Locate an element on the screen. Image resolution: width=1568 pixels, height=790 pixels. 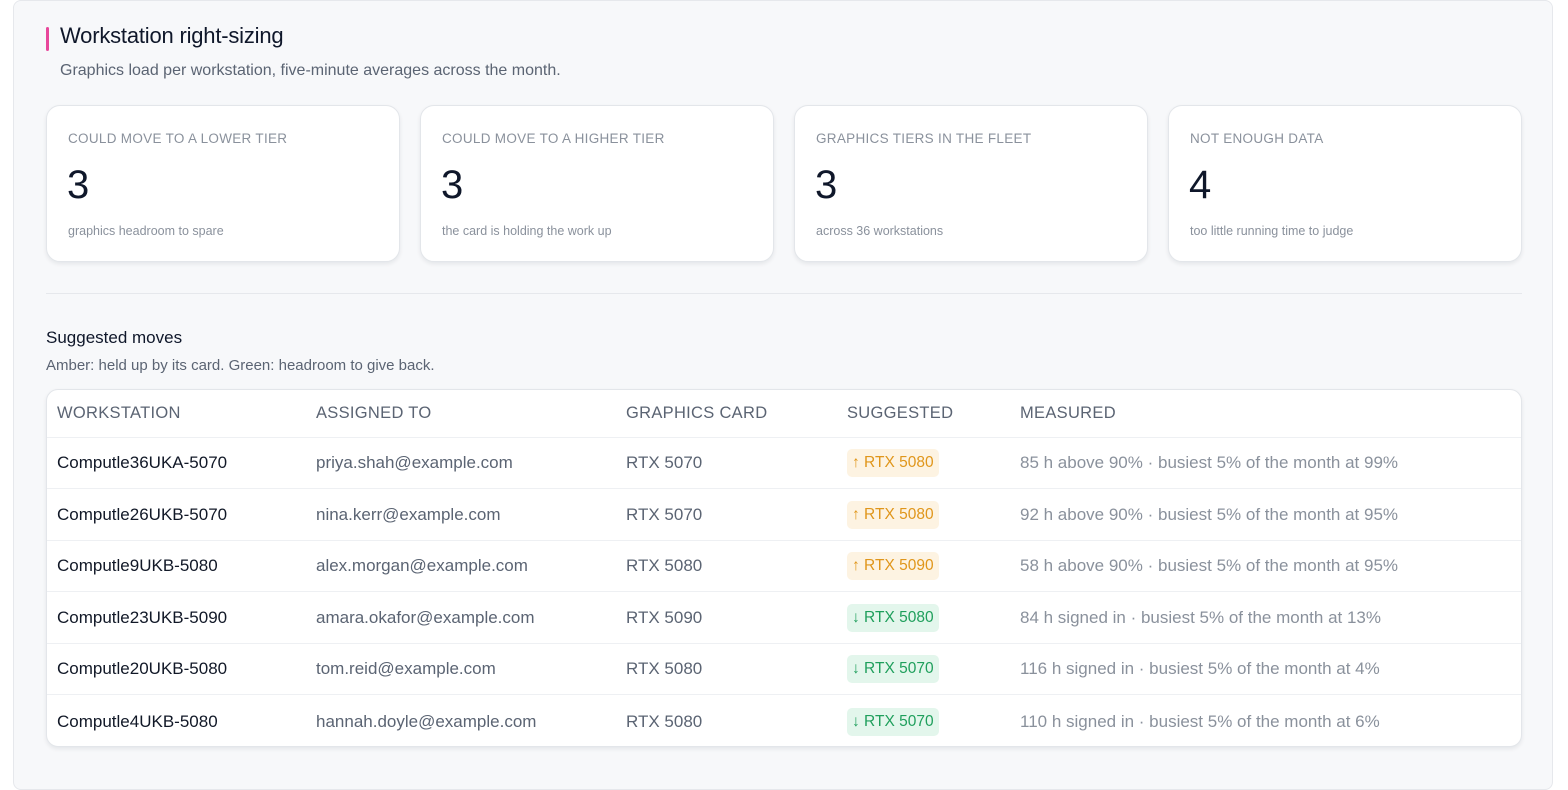
upgrade-badge: ↑ RTX 5090 is located at coordinates (893, 566).